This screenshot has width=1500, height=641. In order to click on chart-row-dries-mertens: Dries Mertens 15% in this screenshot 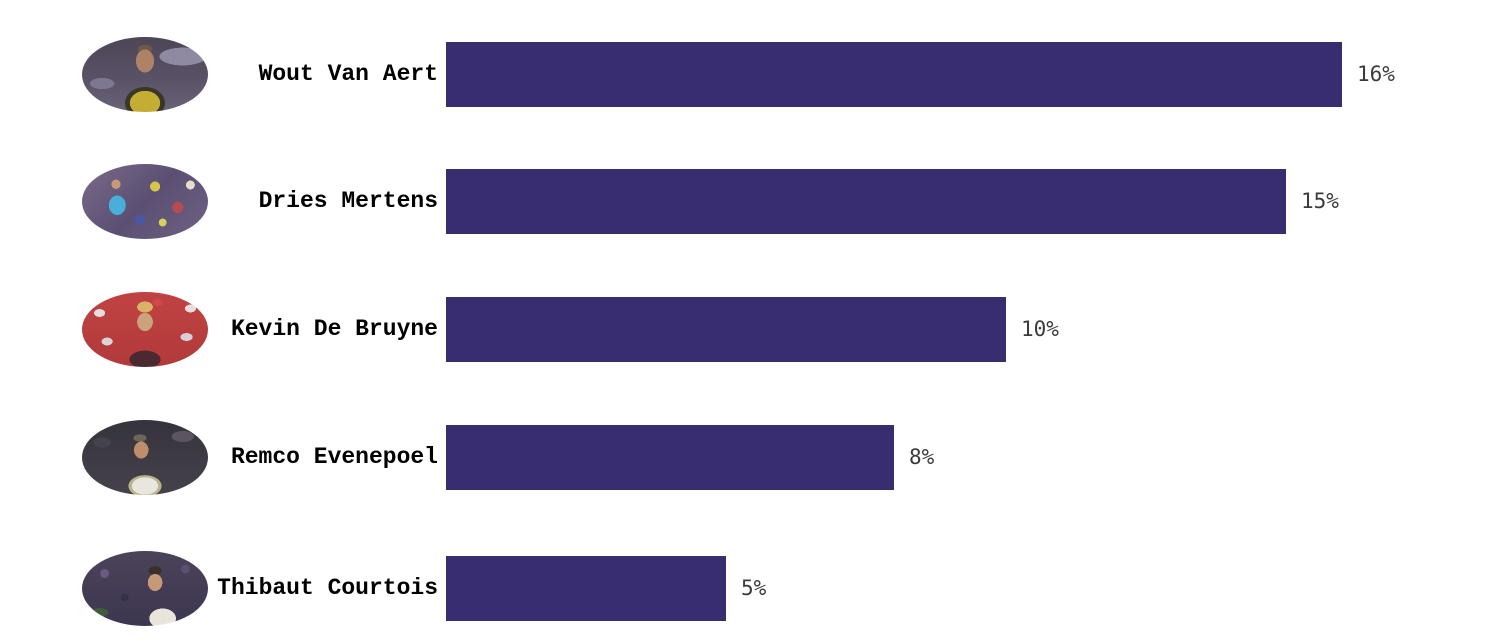, I will do `click(750, 201)`.